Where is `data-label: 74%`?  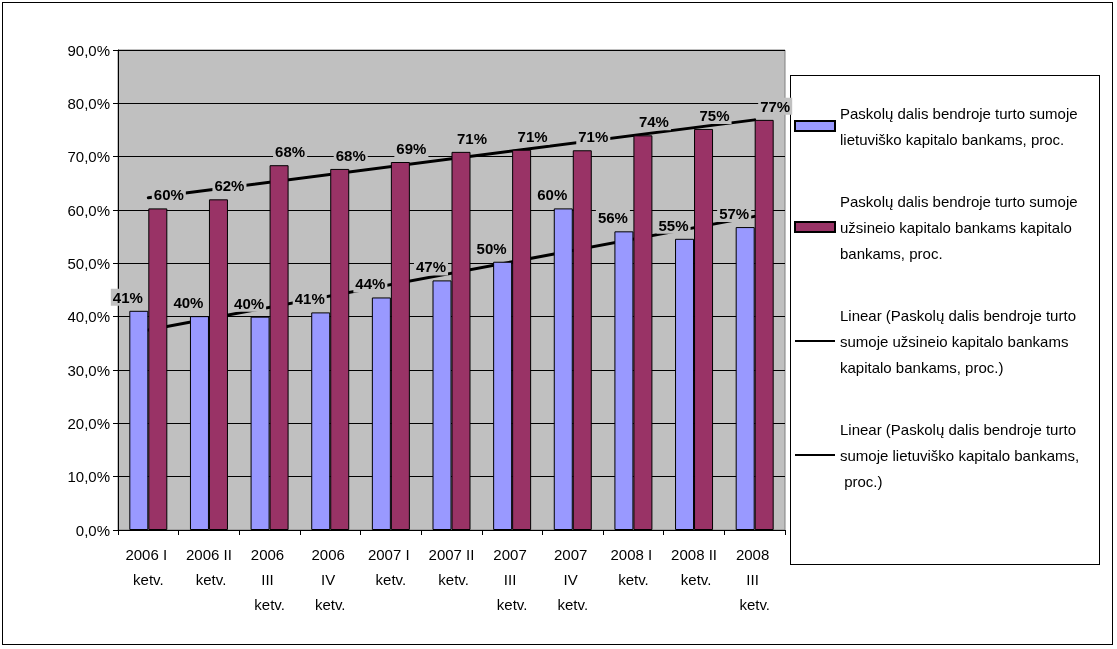
data-label: 74% is located at coordinates (653, 122).